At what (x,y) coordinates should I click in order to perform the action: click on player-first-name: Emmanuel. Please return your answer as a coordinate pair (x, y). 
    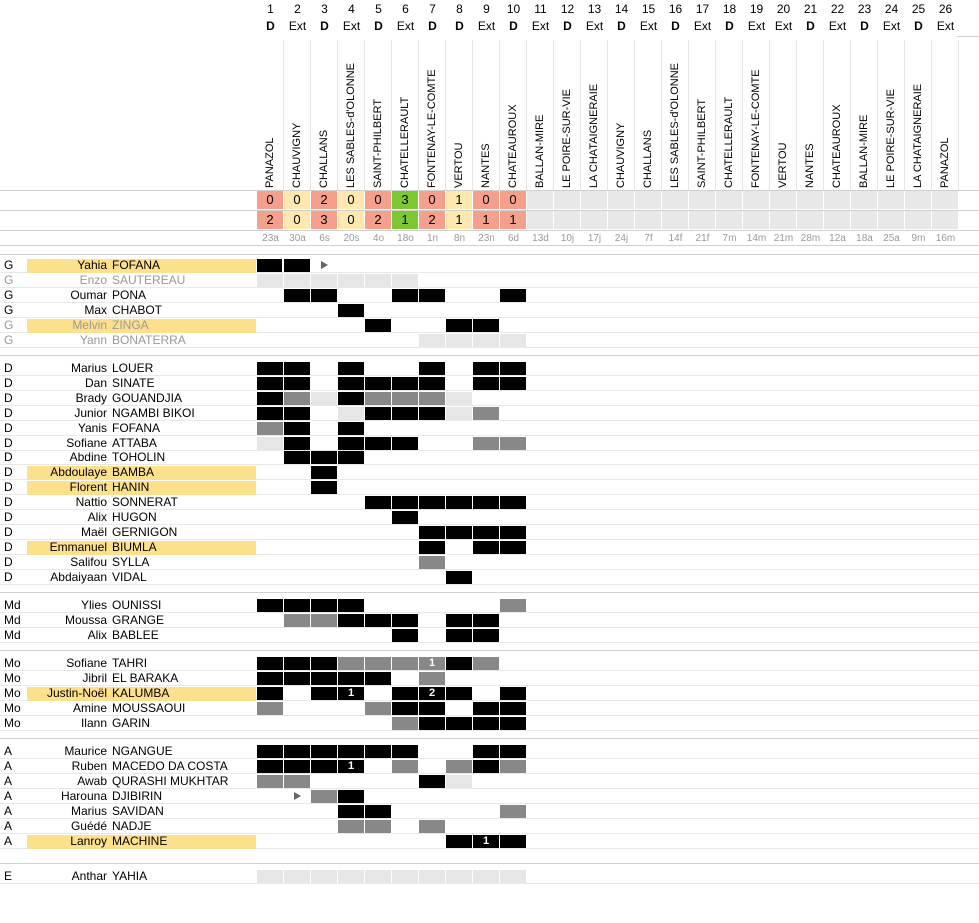
    Looking at the image, I should click on (78, 547).